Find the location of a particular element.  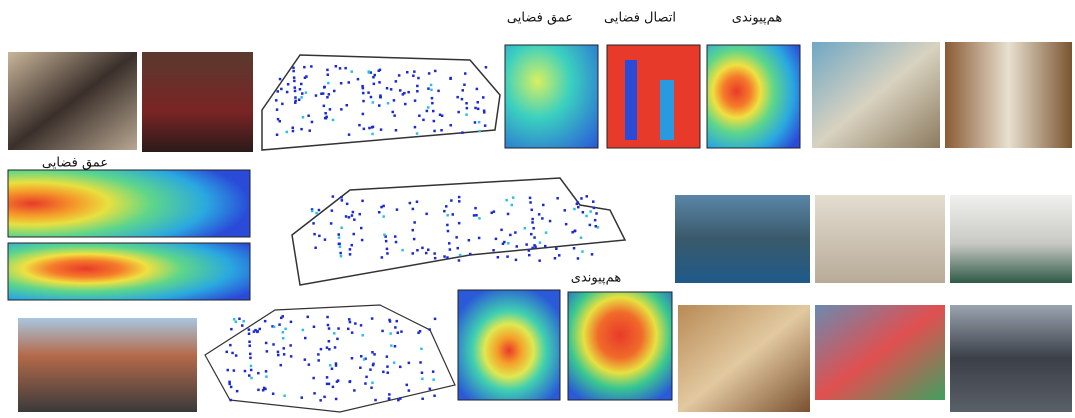

label: هم‌پیوندی is located at coordinates (757, 18).